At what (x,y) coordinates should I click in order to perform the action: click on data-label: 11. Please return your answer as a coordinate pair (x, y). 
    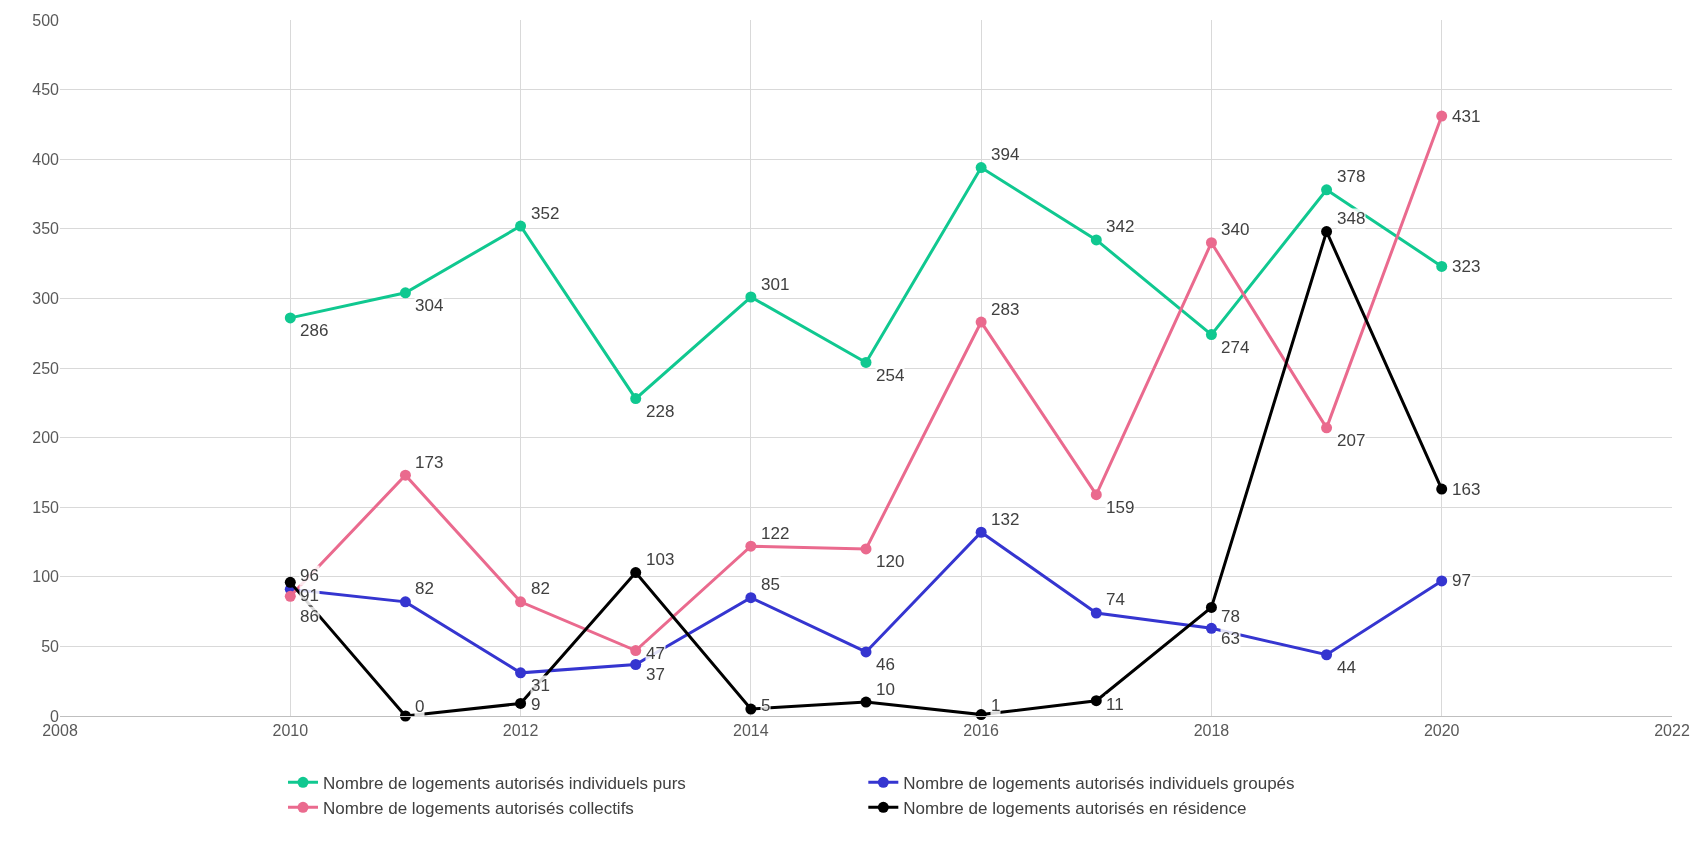
    Looking at the image, I should click on (1115, 704).